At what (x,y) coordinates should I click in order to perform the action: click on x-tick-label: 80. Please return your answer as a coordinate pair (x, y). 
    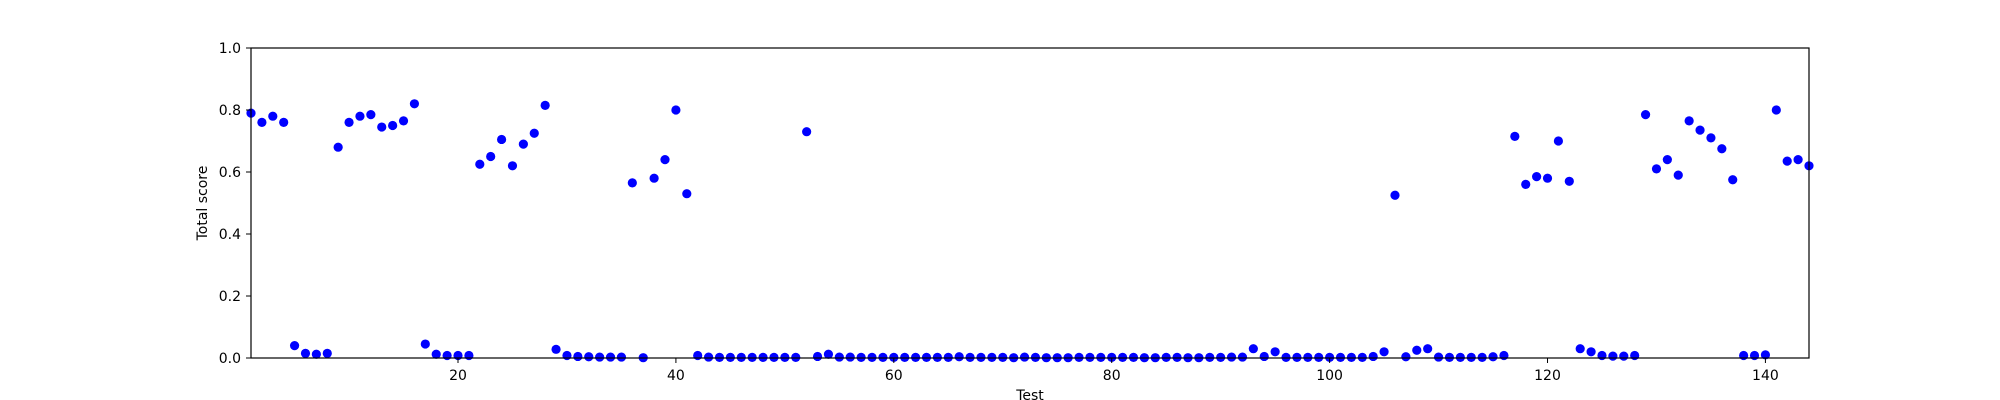
    Looking at the image, I should click on (1112, 376).